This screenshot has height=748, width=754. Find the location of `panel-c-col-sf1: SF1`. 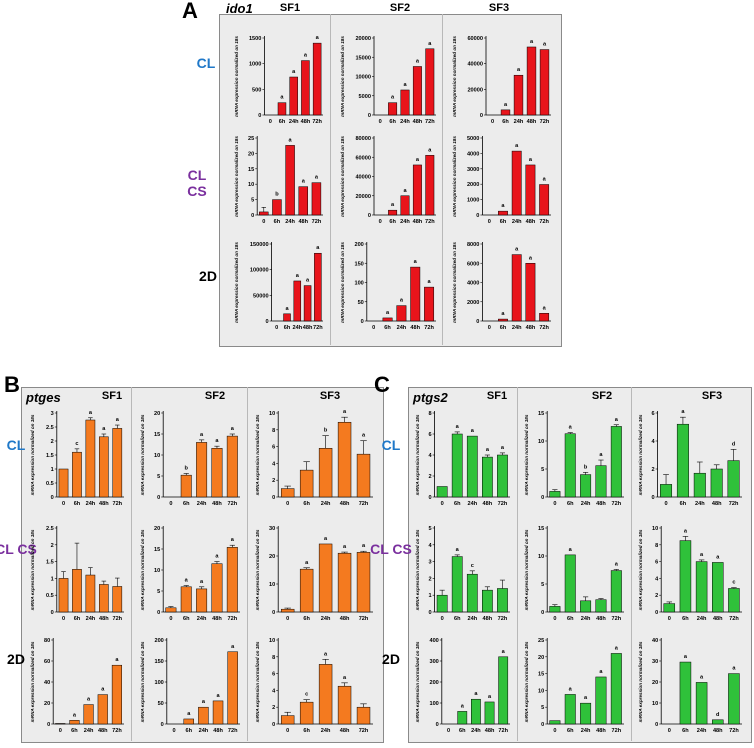

panel-c-col-sf1: SF1 is located at coordinates (497, 396).